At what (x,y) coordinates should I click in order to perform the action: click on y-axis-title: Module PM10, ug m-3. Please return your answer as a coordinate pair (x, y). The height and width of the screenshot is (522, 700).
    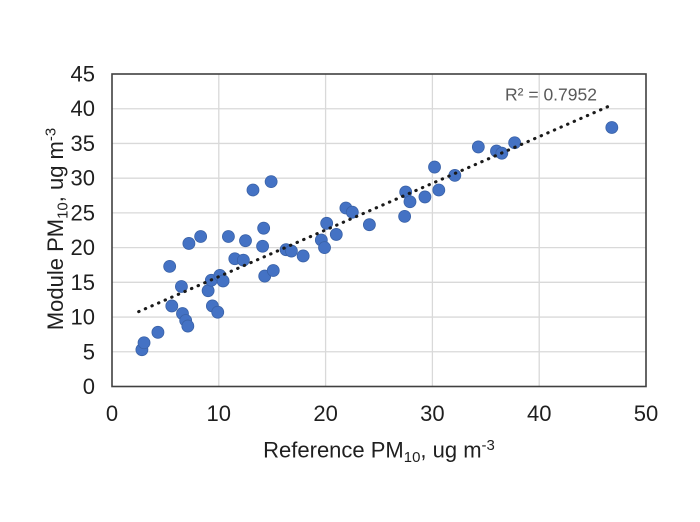
    Looking at the image, I should click on (57, 229).